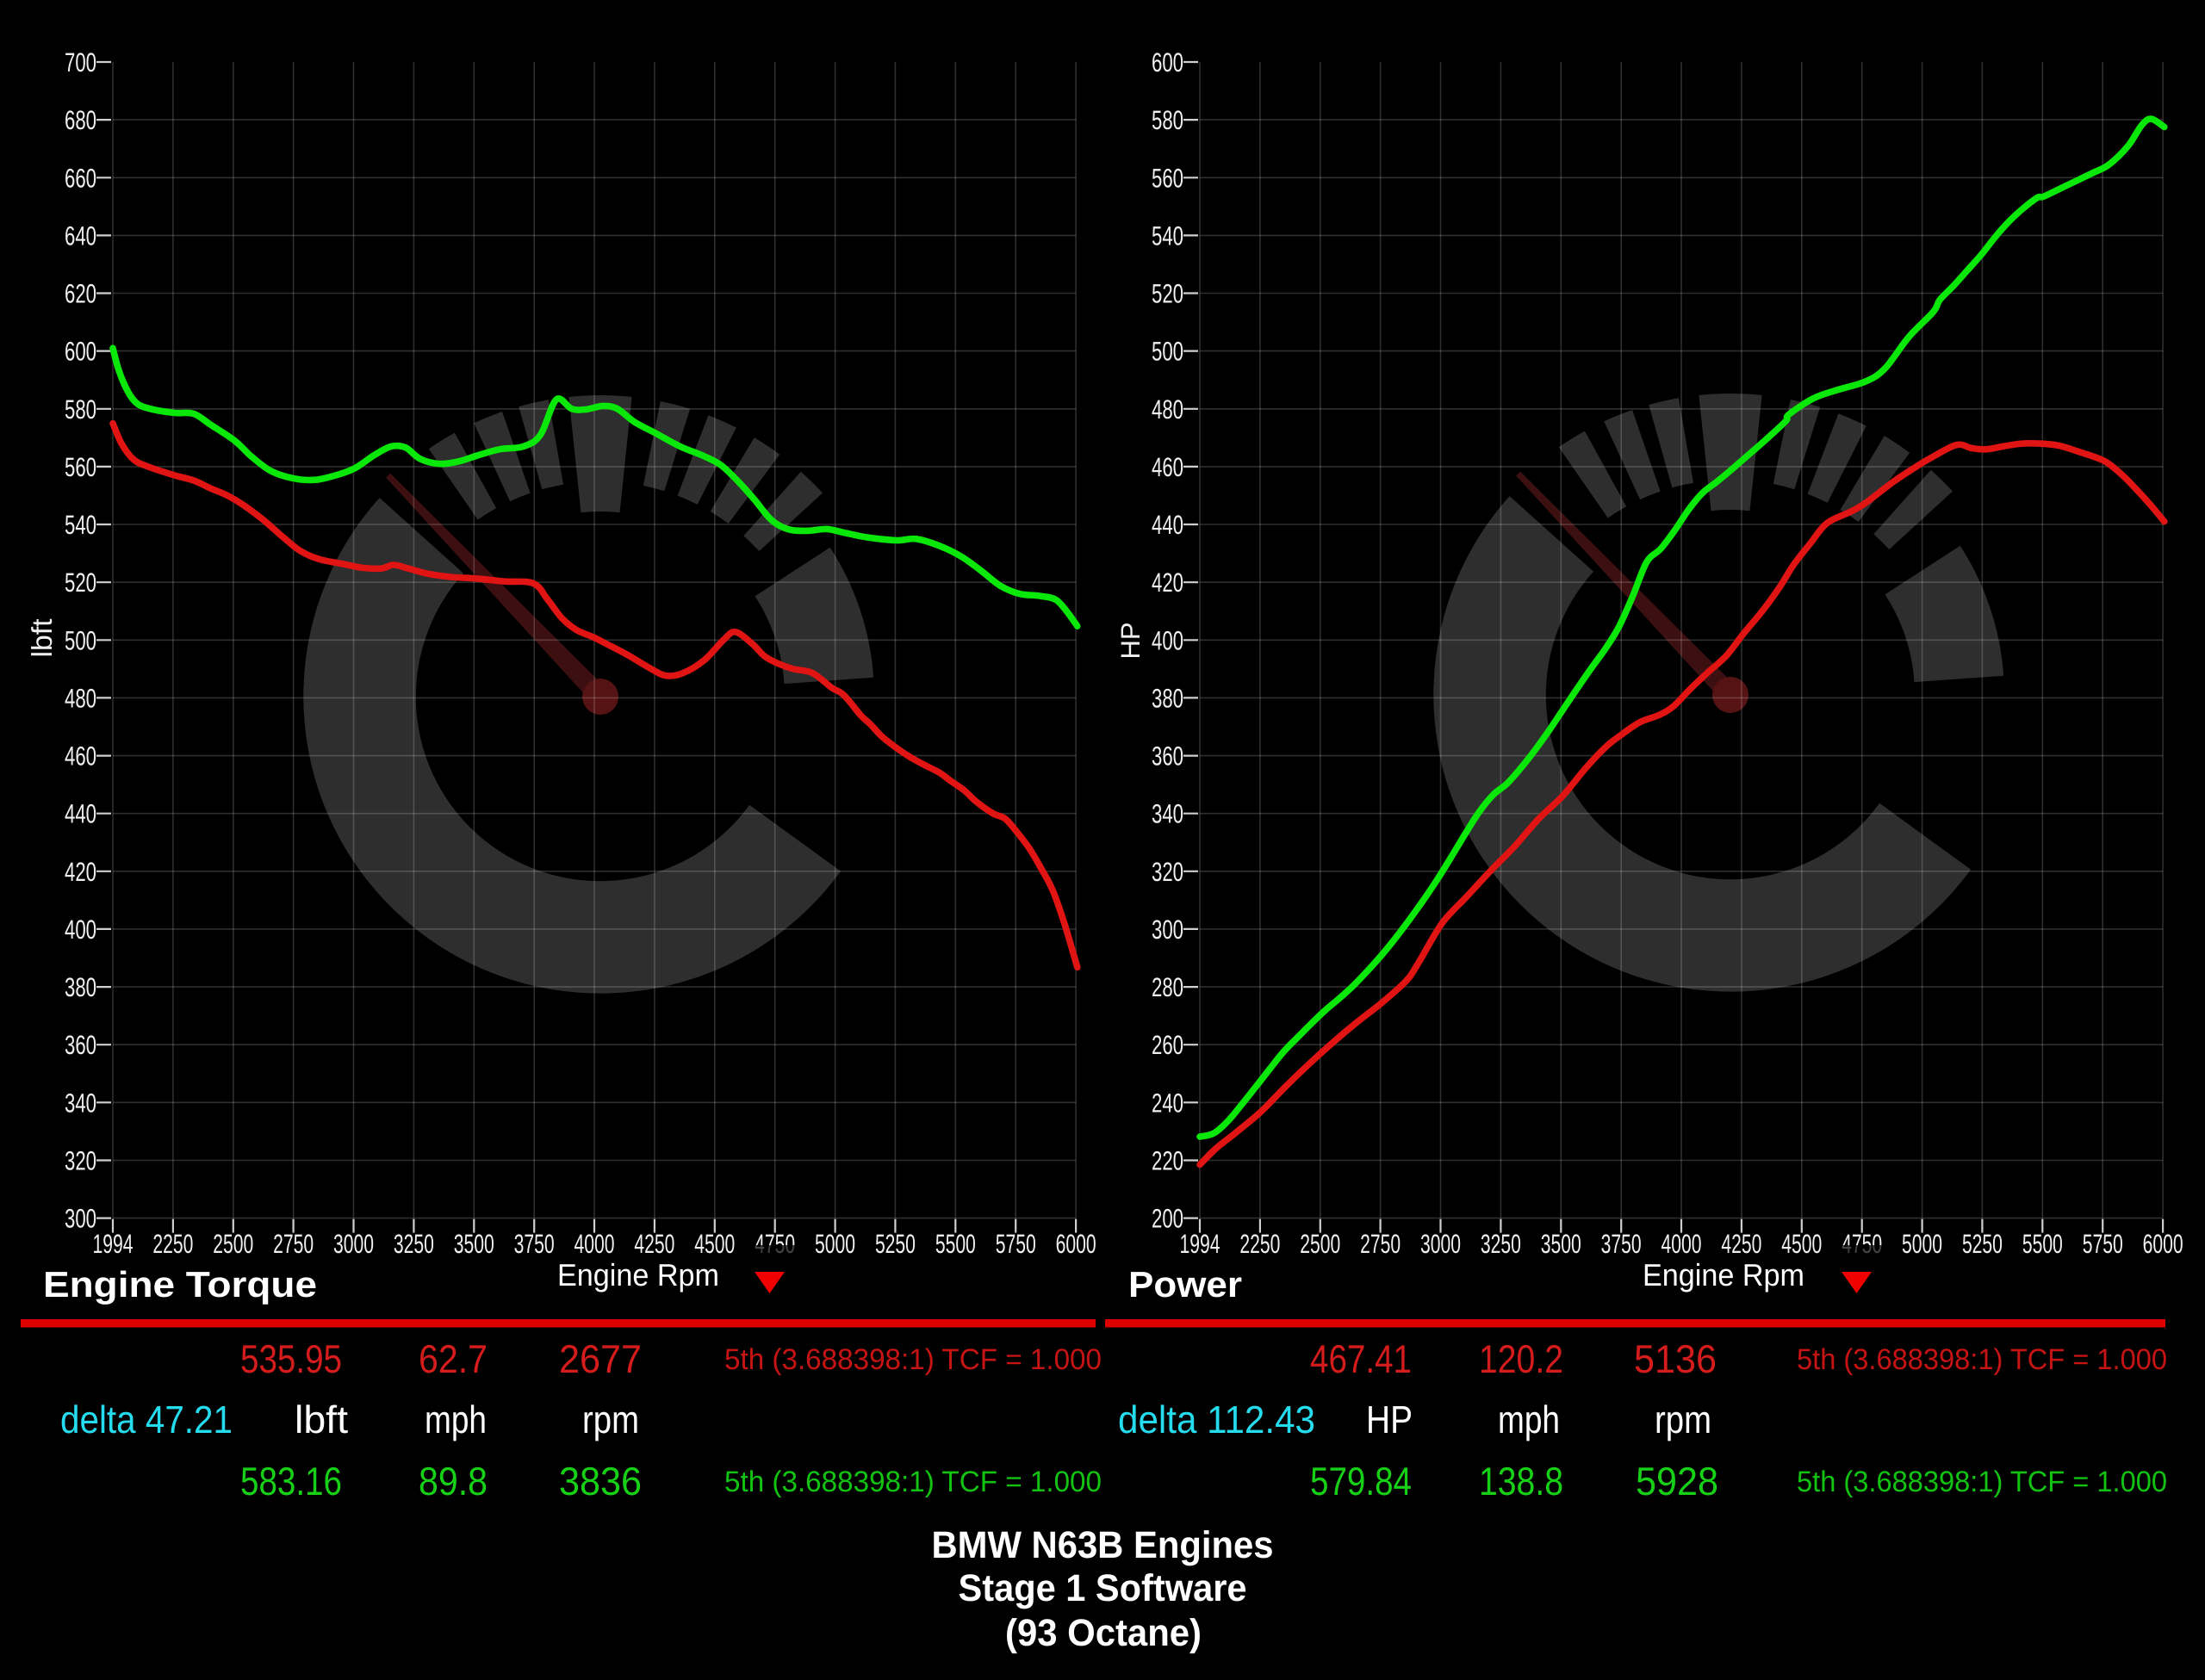 Image resolution: width=2205 pixels, height=1680 pixels. Describe the element at coordinates (1103, 1545) in the screenshot. I see `svg-text: BMW N63B Engines` at that location.